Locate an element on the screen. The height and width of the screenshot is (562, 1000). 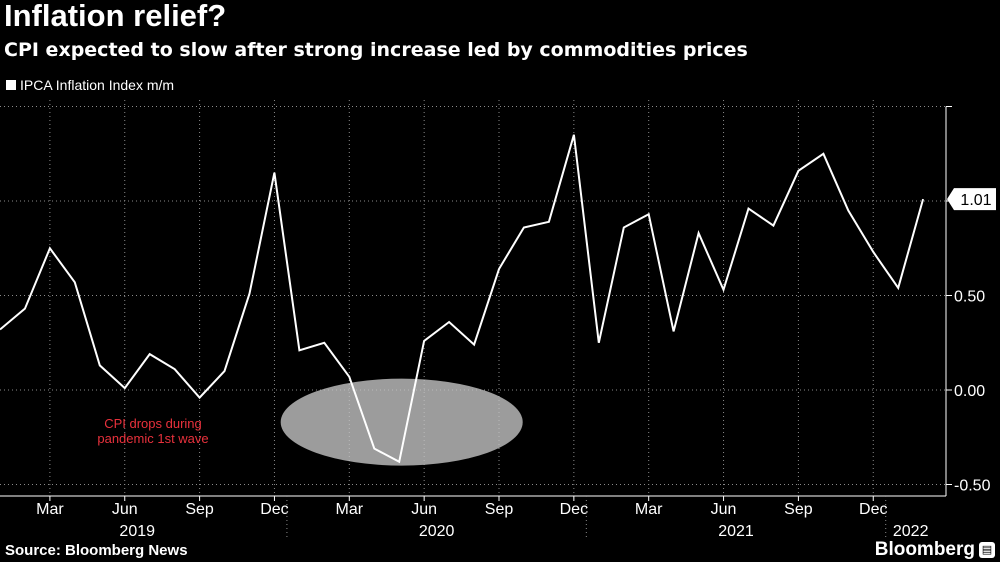
year-label: 2020 is located at coordinates (437, 531).